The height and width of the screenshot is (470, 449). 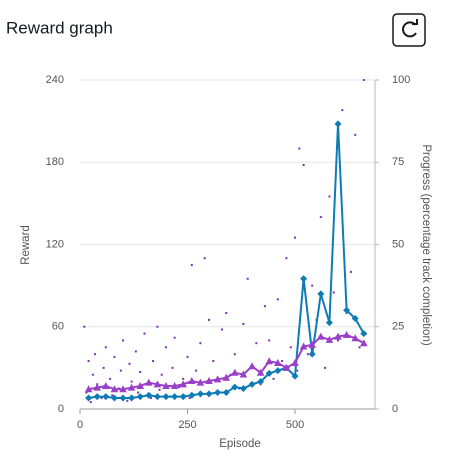 What do you see at coordinates (398, 327) in the screenshot?
I see `y2-tick-label: 25` at bounding box center [398, 327].